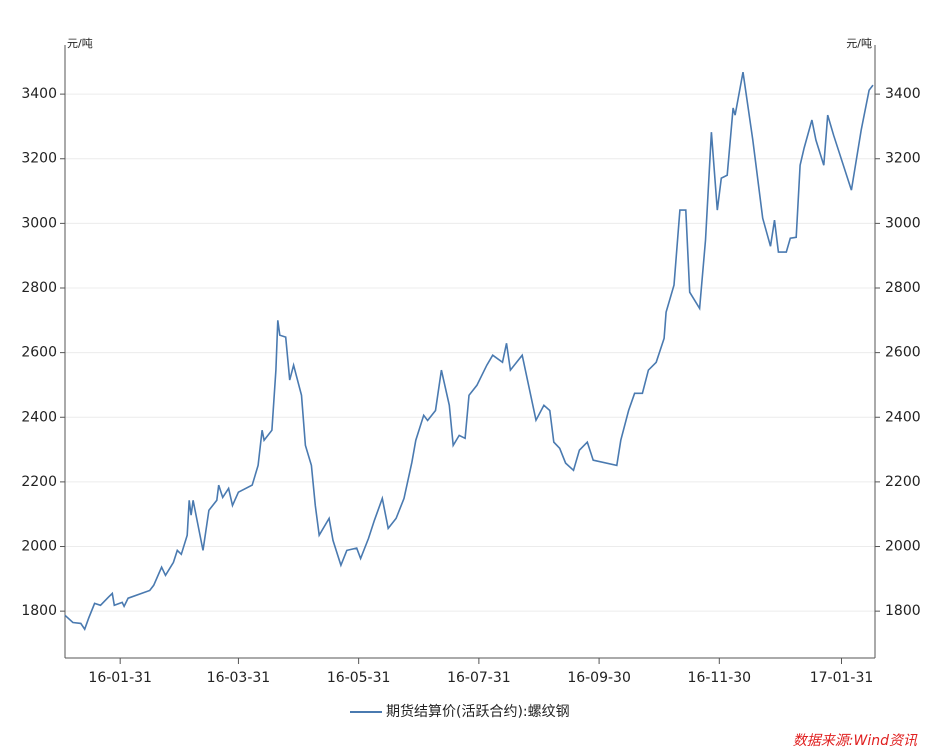  I want to click on x-tick-label: 16-09-30, so click(599, 678).